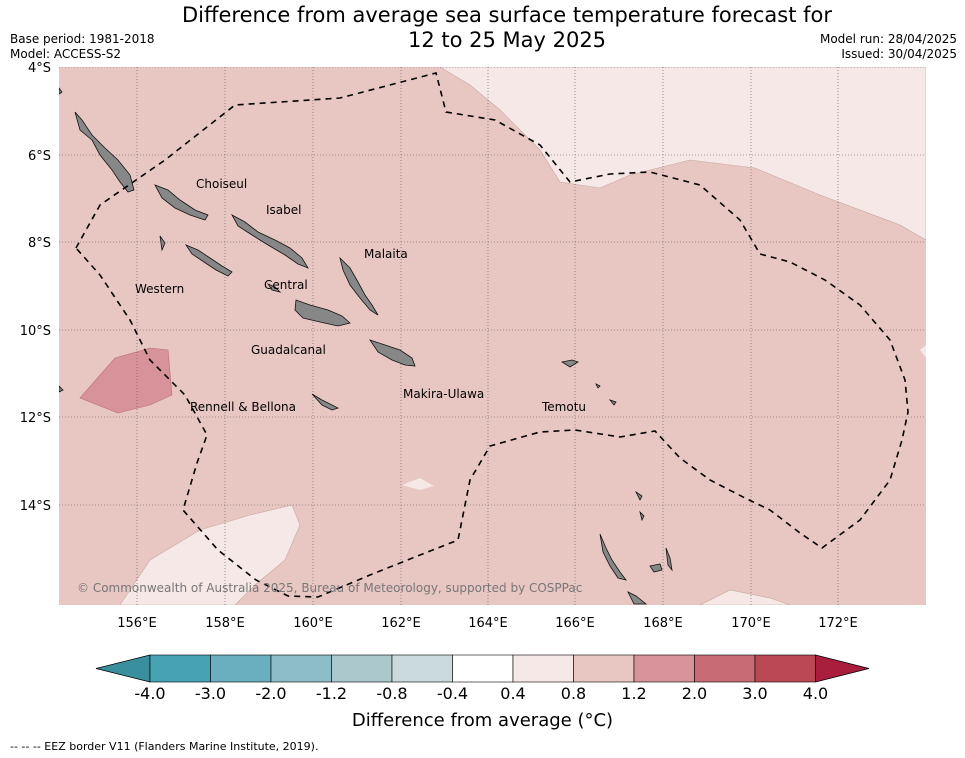  What do you see at coordinates (35, 331) in the screenshot?
I see `lat-label: 10°S` at bounding box center [35, 331].